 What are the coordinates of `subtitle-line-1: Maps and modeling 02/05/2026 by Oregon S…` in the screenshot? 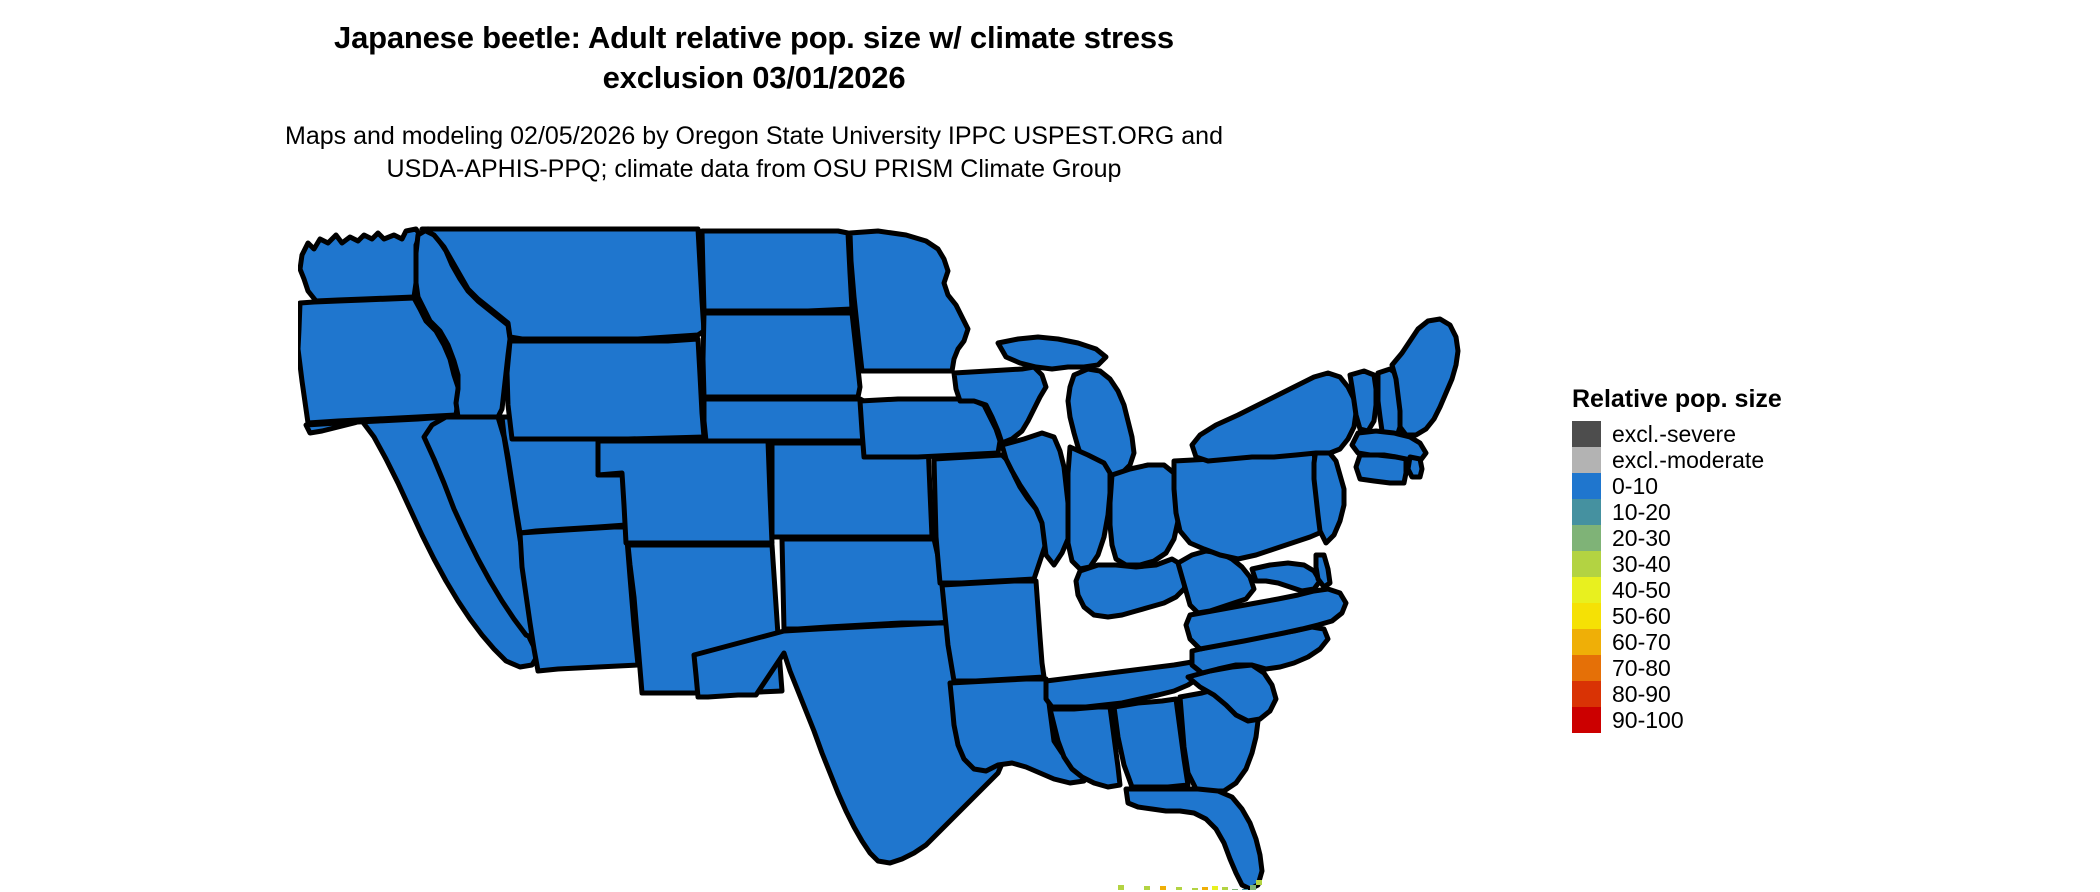 It's located at (754, 136).